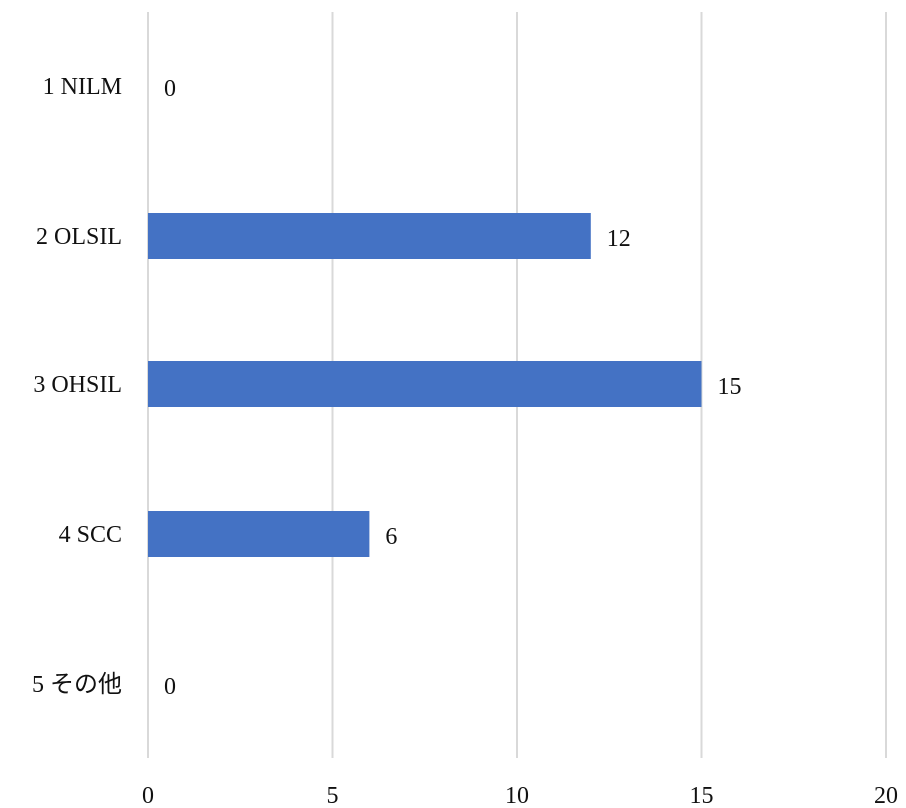  I want to click on category-label-2: 2 OLSIL, so click(79, 237).